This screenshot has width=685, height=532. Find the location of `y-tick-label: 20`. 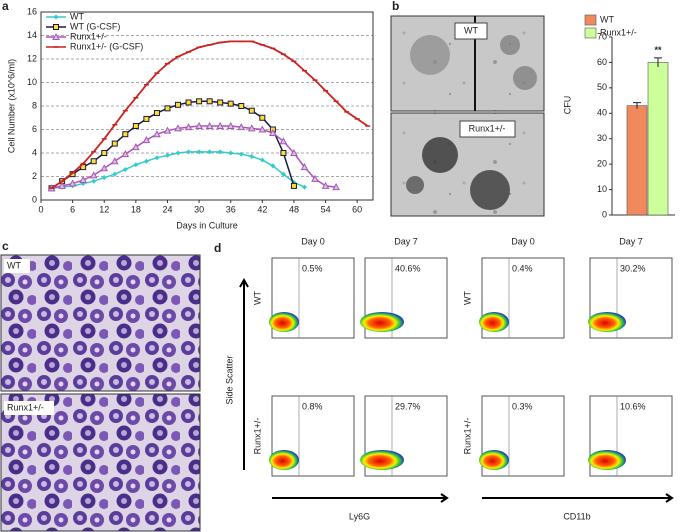

y-tick-label: 20 is located at coordinates (602, 164).